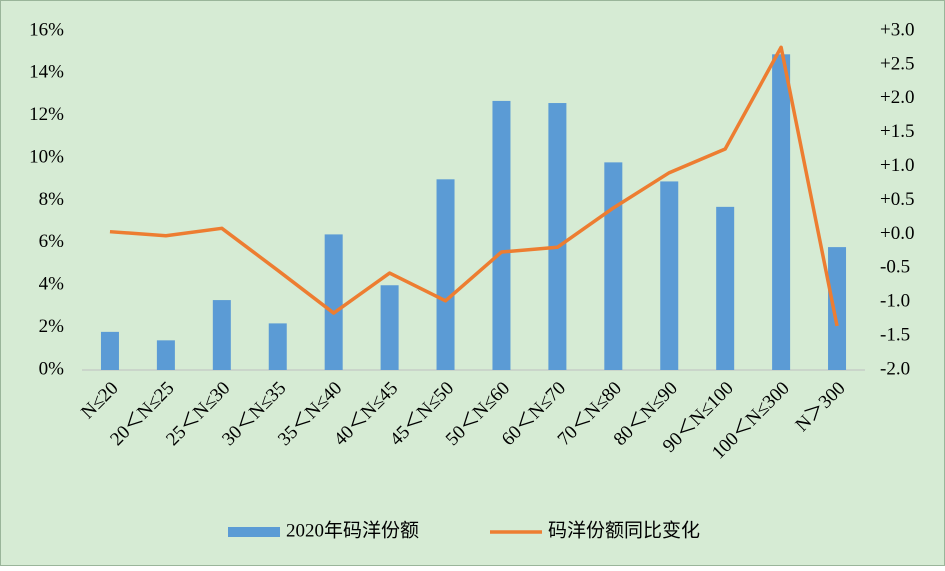 Image resolution: width=945 pixels, height=571 pixels. What do you see at coordinates (352, 530) in the screenshot?
I see `legend-label: 2020年码洋份额` at bounding box center [352, 530].